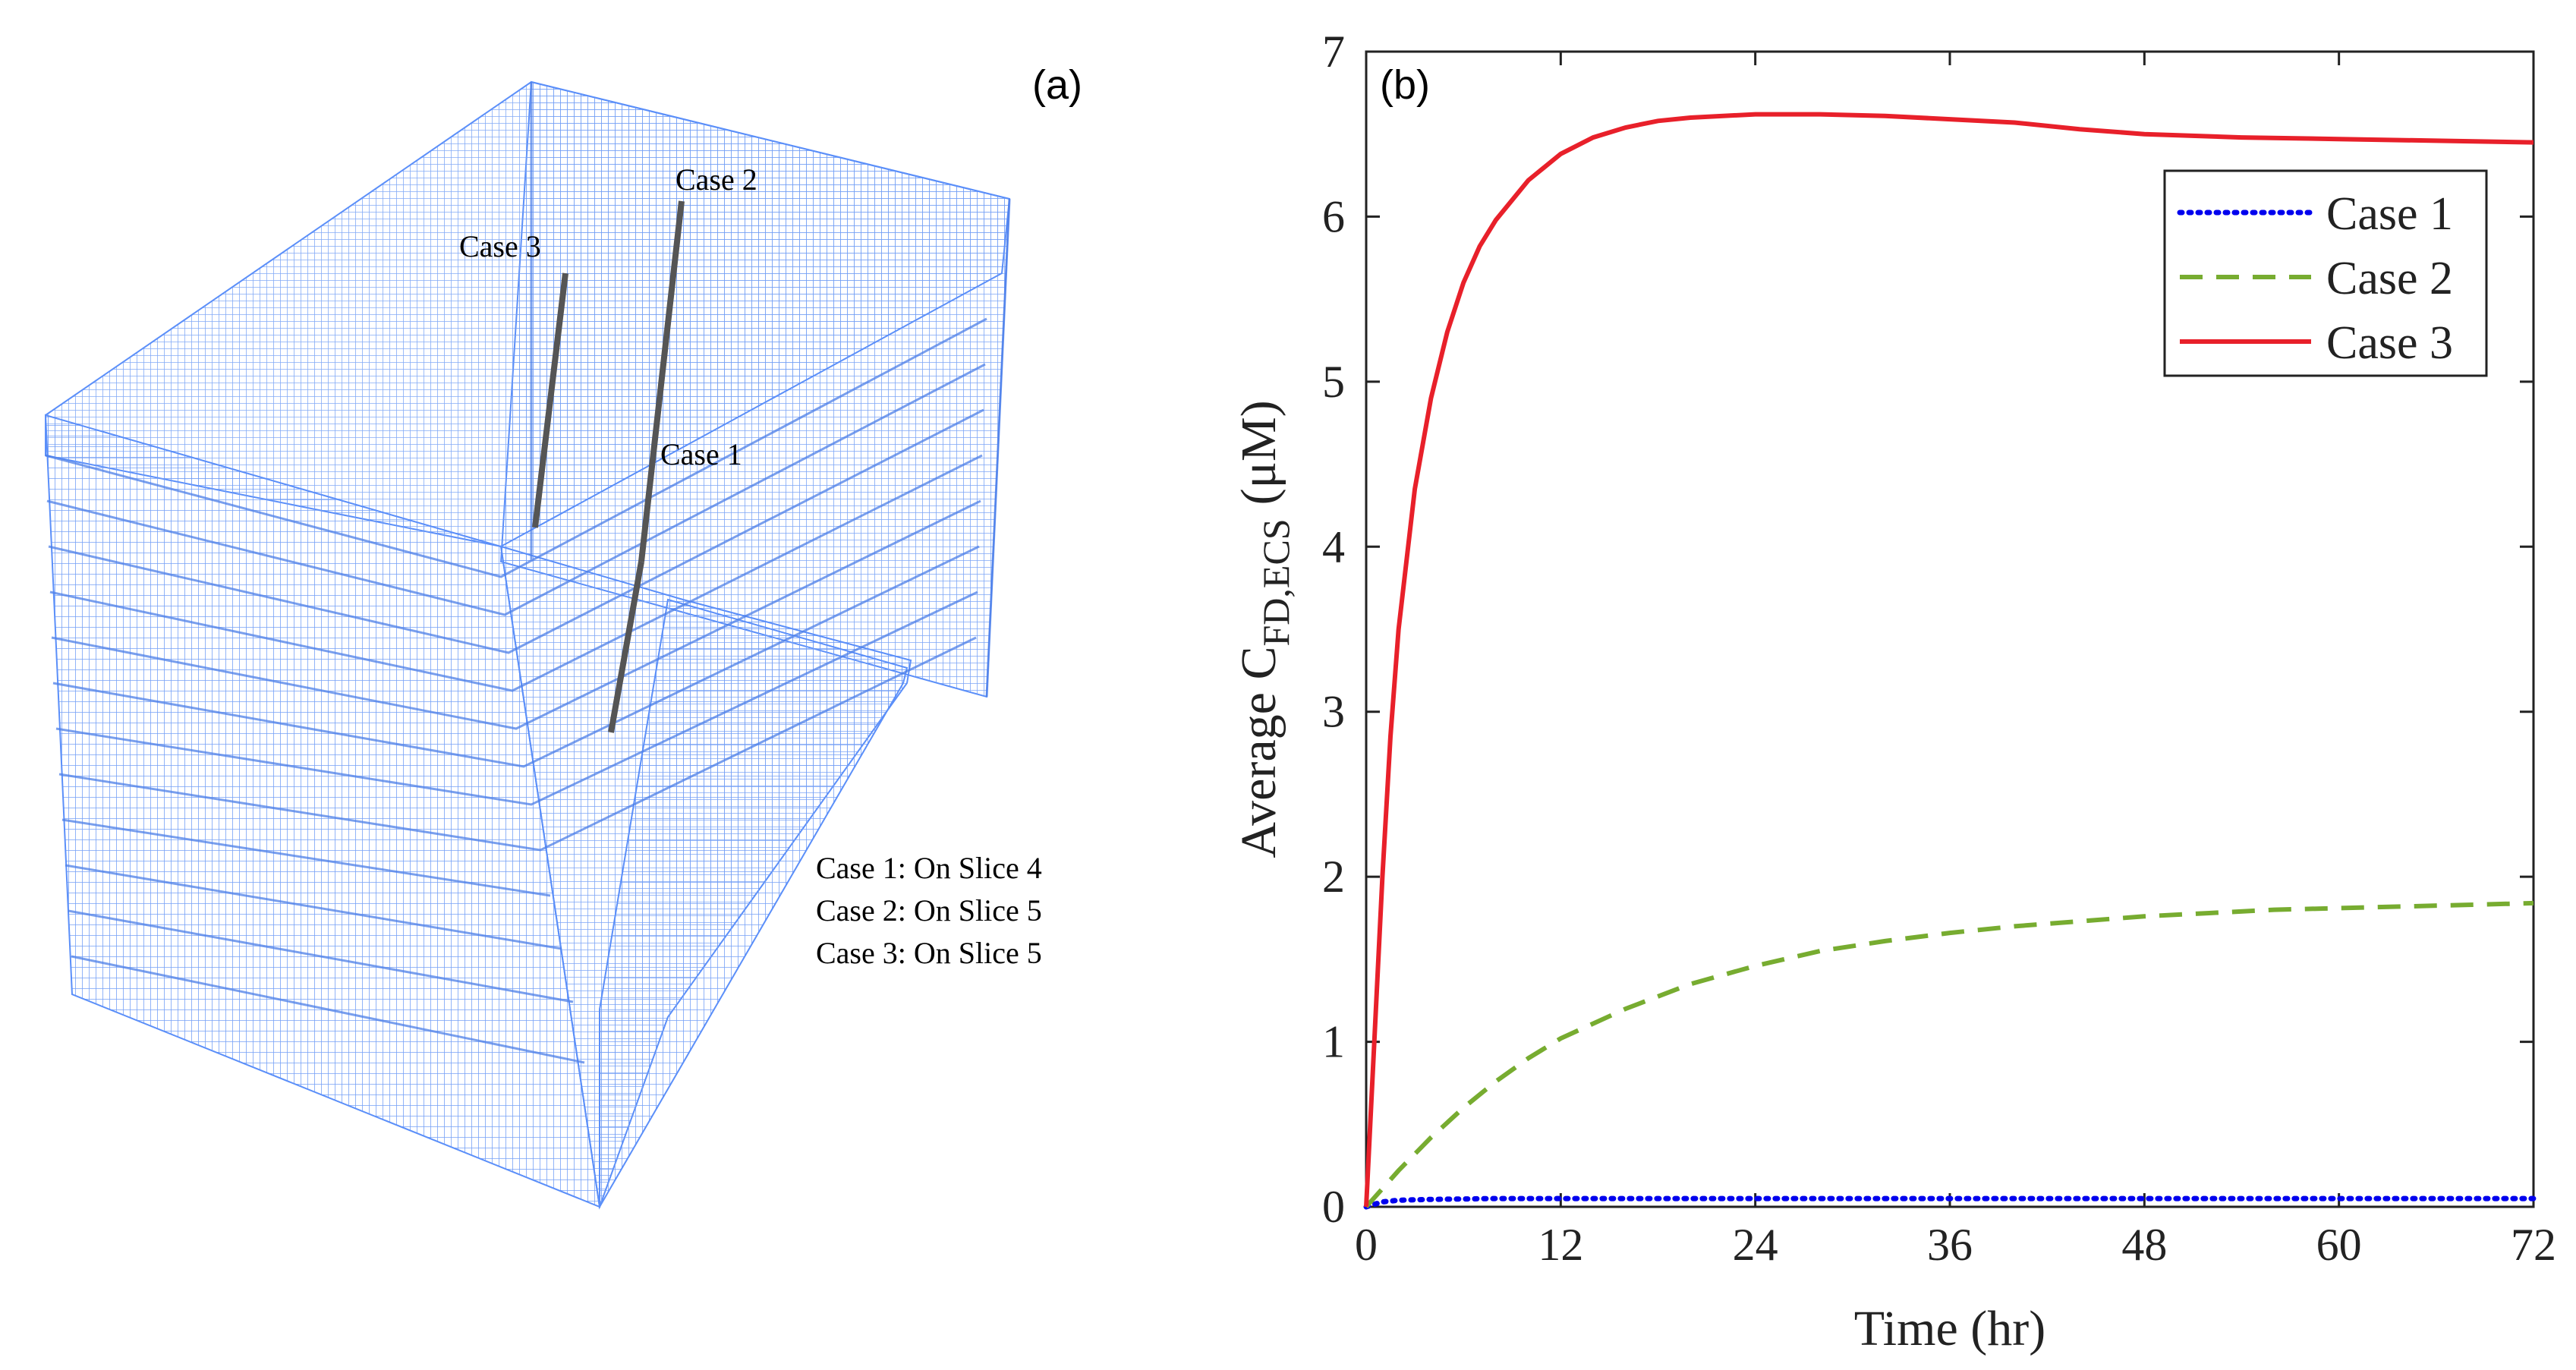 This screenshot has height=1370, width=2576. I want to click on y-tick-label: 5, so click(1333, 382).